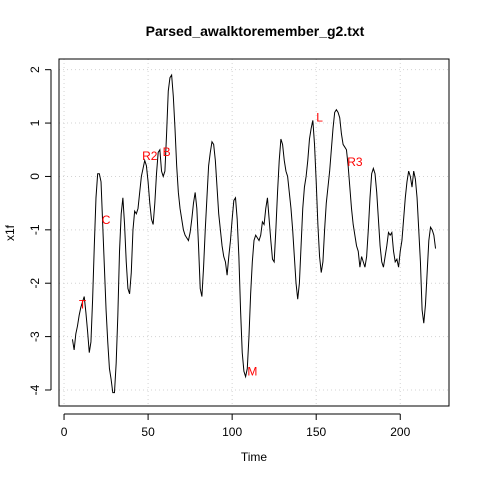  What do you see at coordinates (150, 156) in the screenshot?
I see `annotation-label: R2` at bounding box center [150, 156].